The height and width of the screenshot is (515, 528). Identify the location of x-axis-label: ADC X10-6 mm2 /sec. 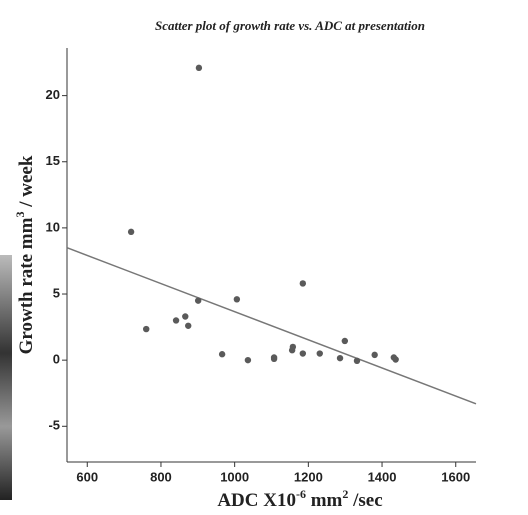
(299, 499).